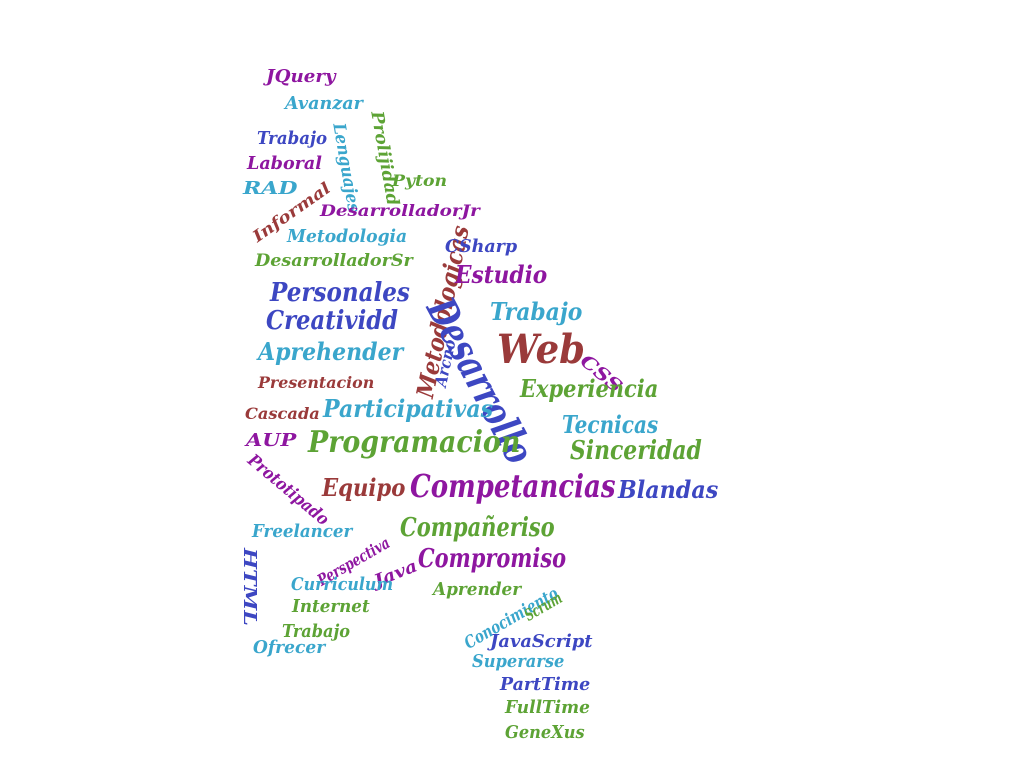 This screenshot has width=1024, height=768. Describe the element at coordinates (541, 641) in the screenshot. I see `word-javascript: JavaScript` at that location.